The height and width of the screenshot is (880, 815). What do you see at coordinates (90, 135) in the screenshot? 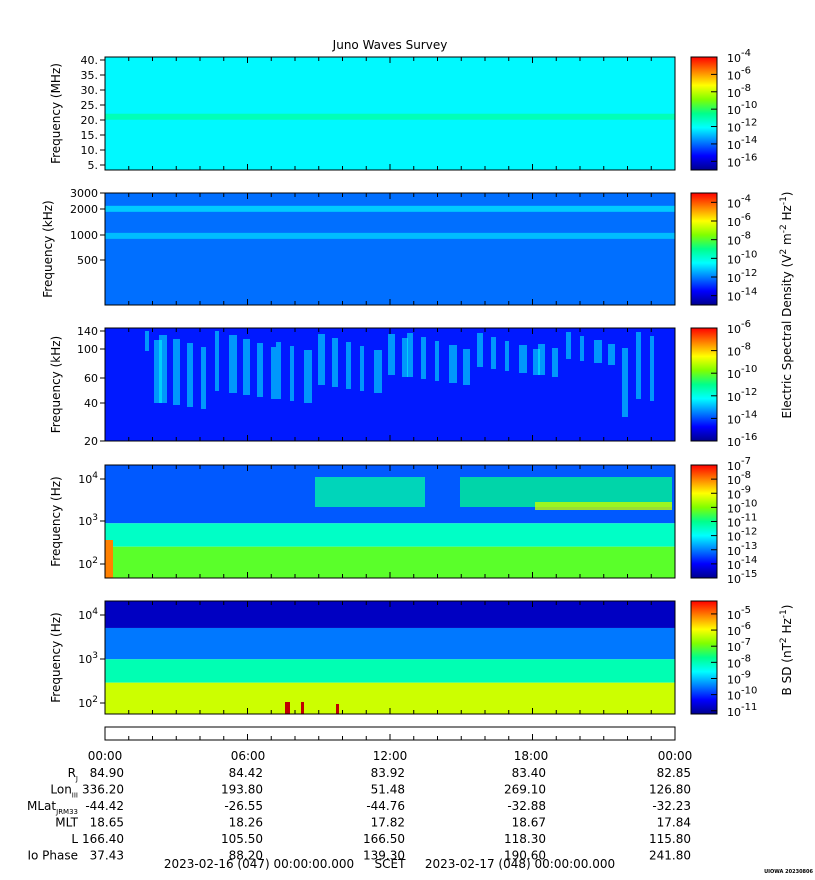
I see `y-tick-label: 15.` at bounding box center [90, 135].